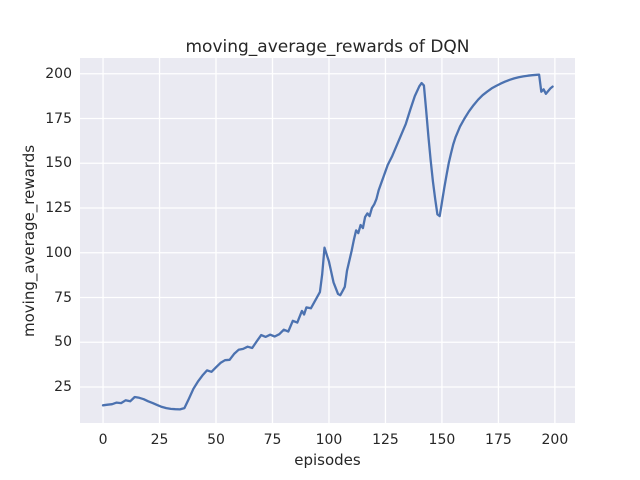  I want to click on x-tick-label: 25, so click(159, 440).